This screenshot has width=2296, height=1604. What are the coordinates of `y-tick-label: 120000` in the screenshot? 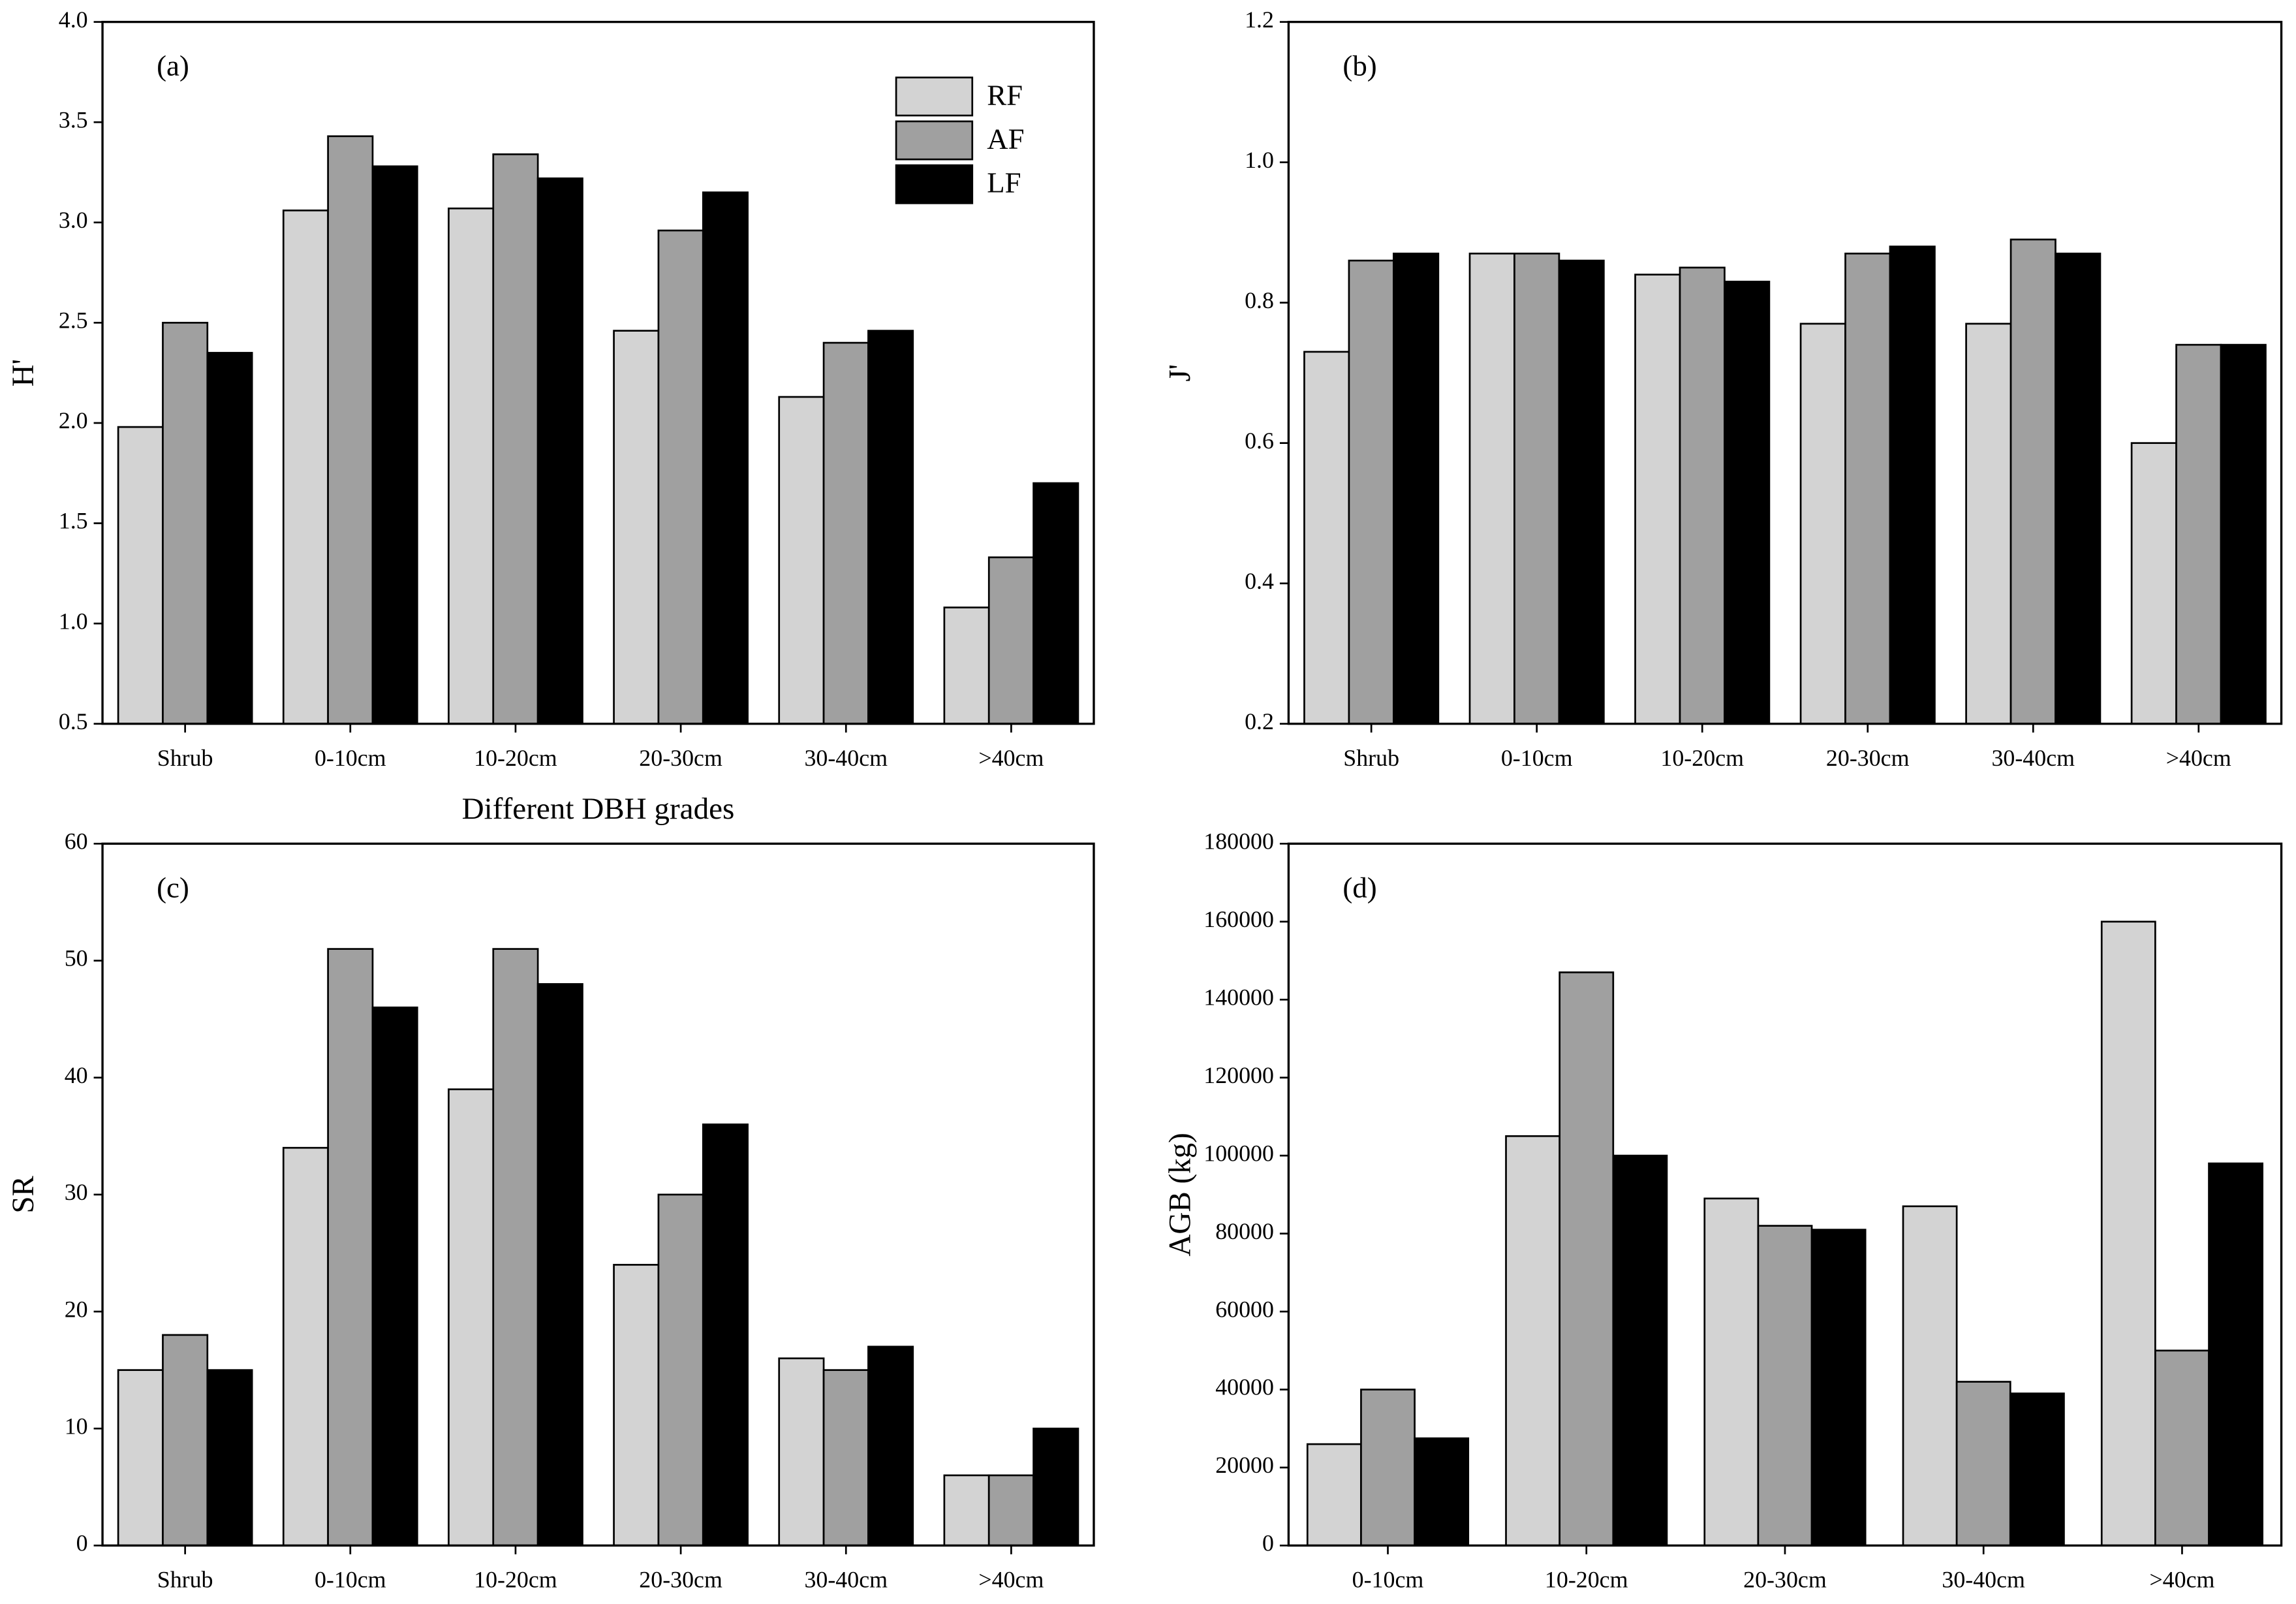 It's located at (1238, 1075).